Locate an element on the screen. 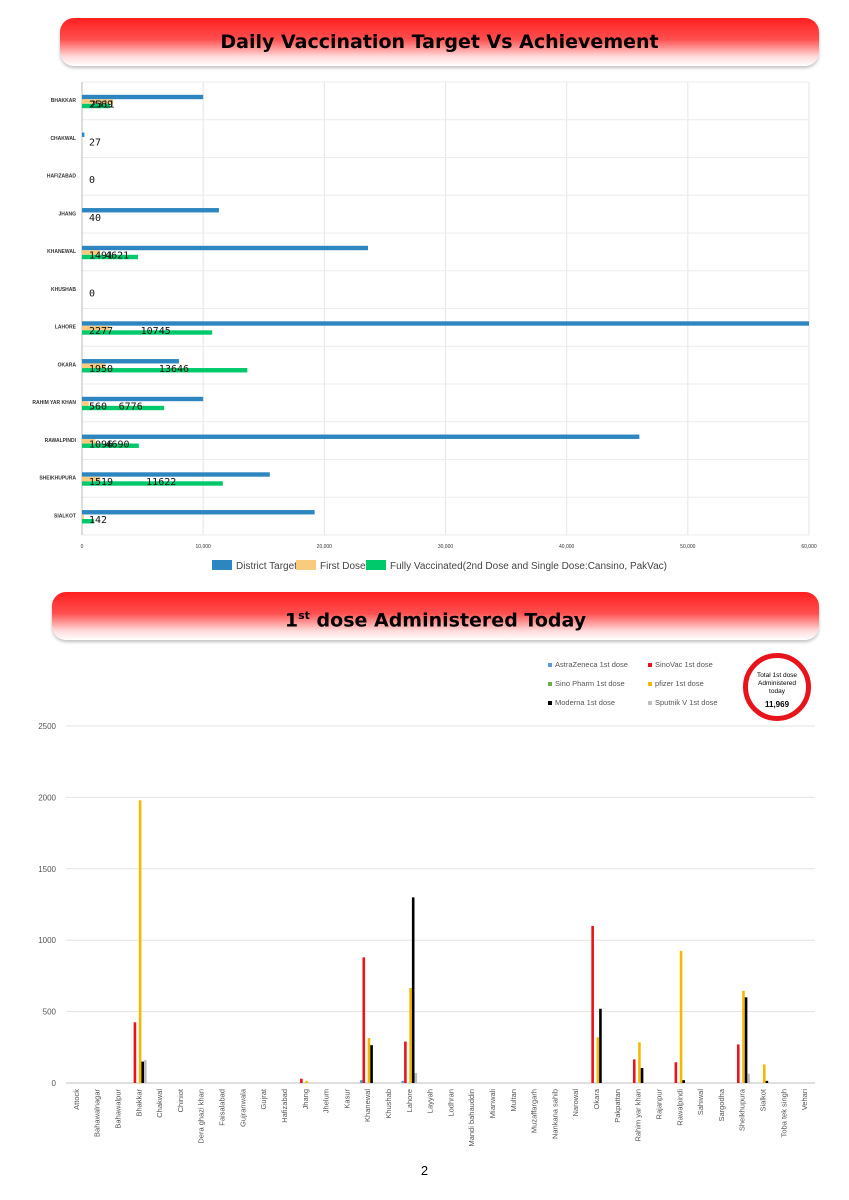  chart1-first-dose-value: 1950 is located at coordinates (101, 369).